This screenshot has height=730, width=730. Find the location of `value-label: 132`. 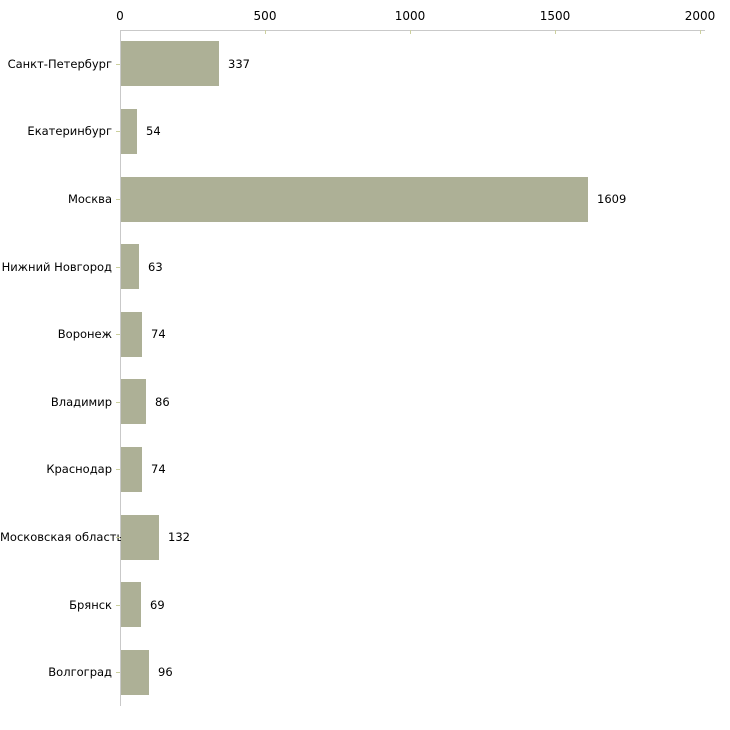

value-label: 132 is located at coordinates (179, 537).